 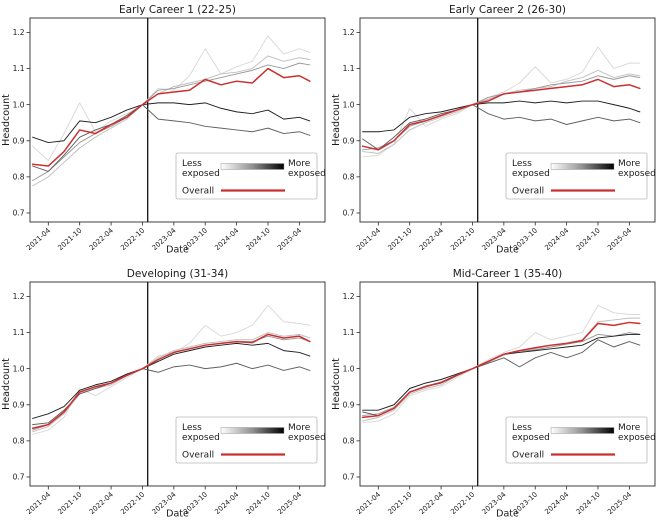 I want to click on exposure-gradient-bar, so click(x=582, y=166).